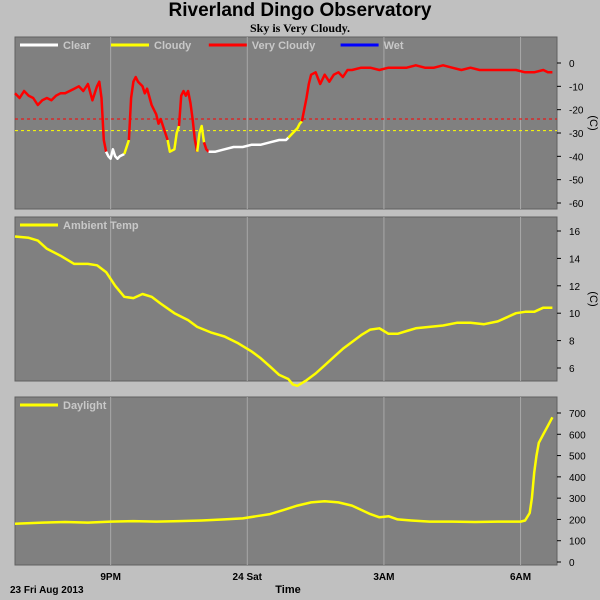 The height and width of the screenshot is (600, 600). What do you see at coordinates (576, 111) in the screenshot?
I see `y-tick-label: -20` at bounding box center [576, 111].